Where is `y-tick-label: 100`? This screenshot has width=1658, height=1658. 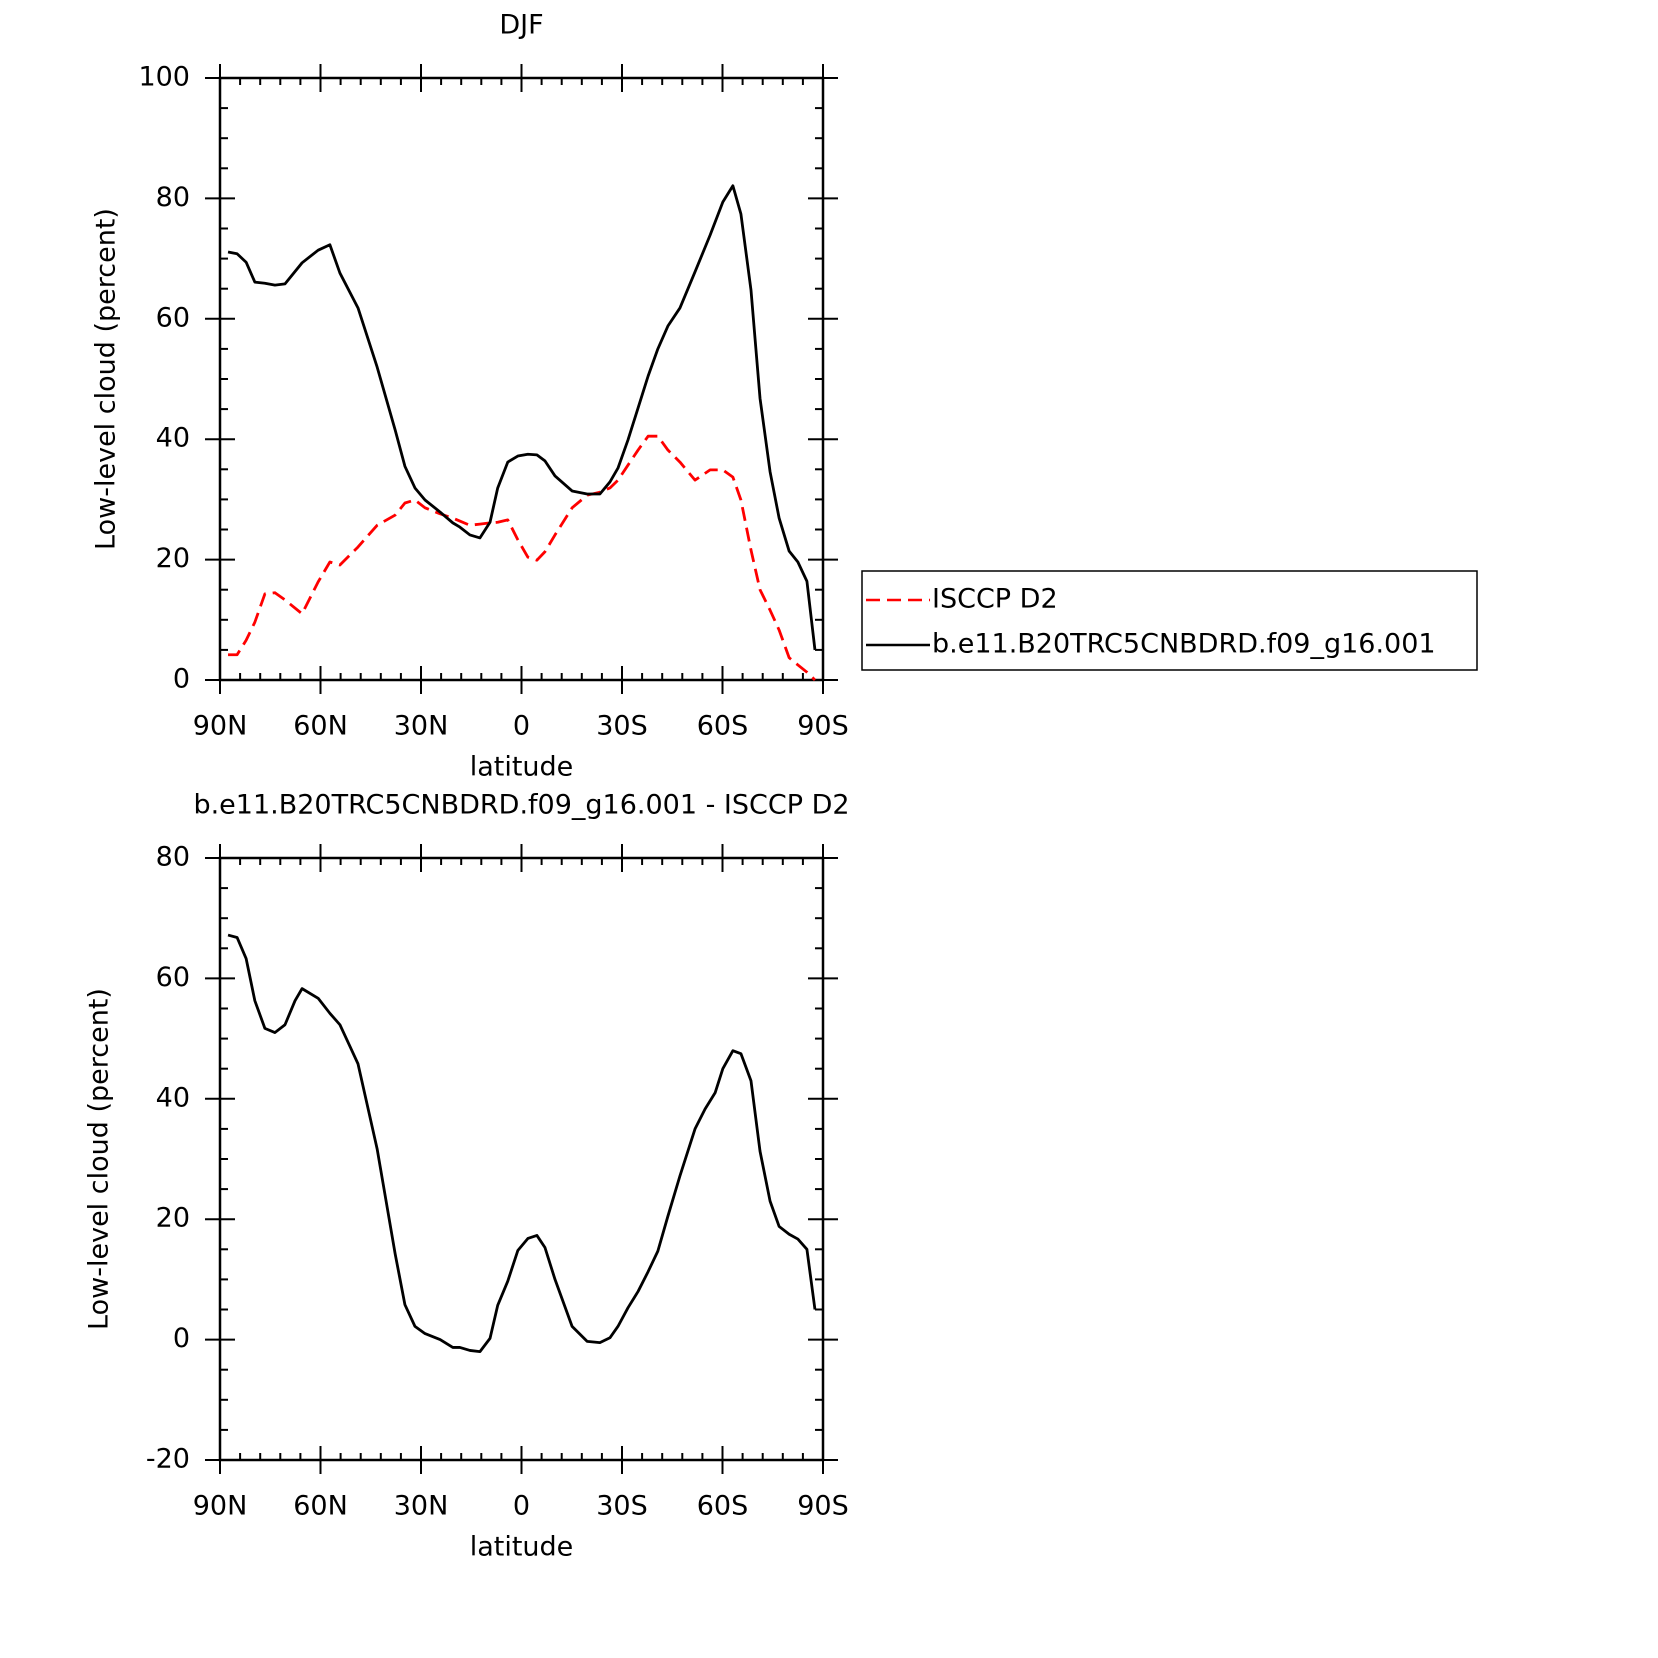 y-tick-label: 100 is located at coordinates (164, 77).